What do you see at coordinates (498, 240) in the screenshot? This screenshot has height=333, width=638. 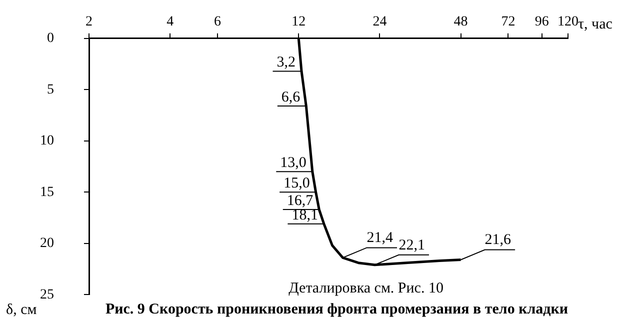 I see `annotation: 21,6` at bounding box center [498, 240].